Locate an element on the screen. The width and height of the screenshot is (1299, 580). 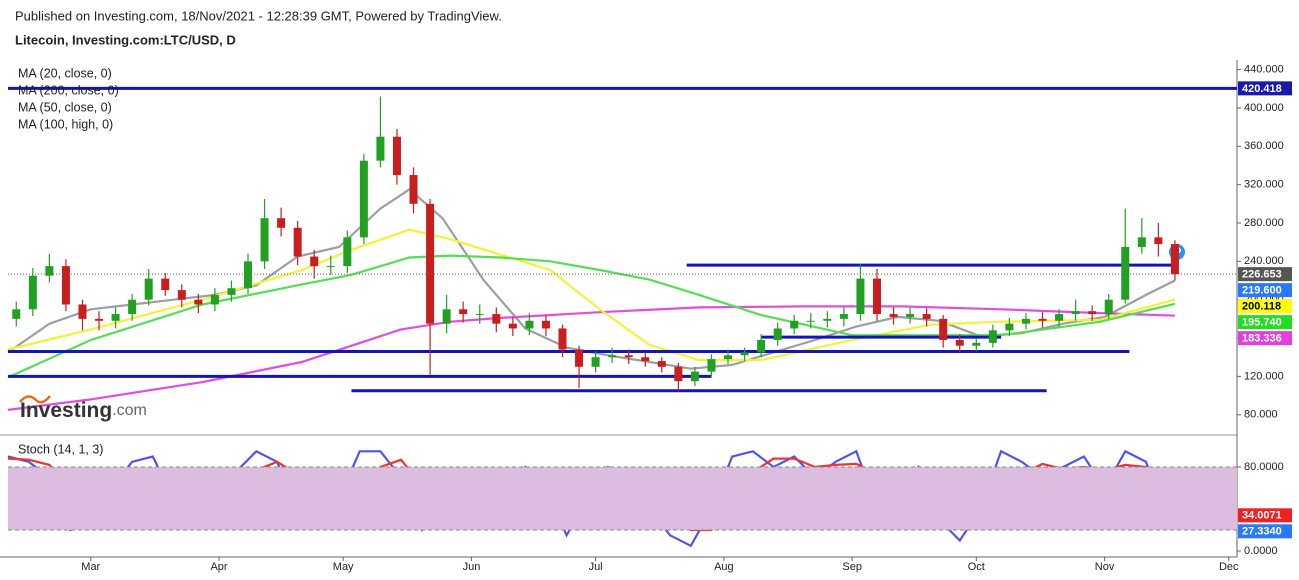
y-tick-label: 440.000 is located at coordinates (1264, 69).